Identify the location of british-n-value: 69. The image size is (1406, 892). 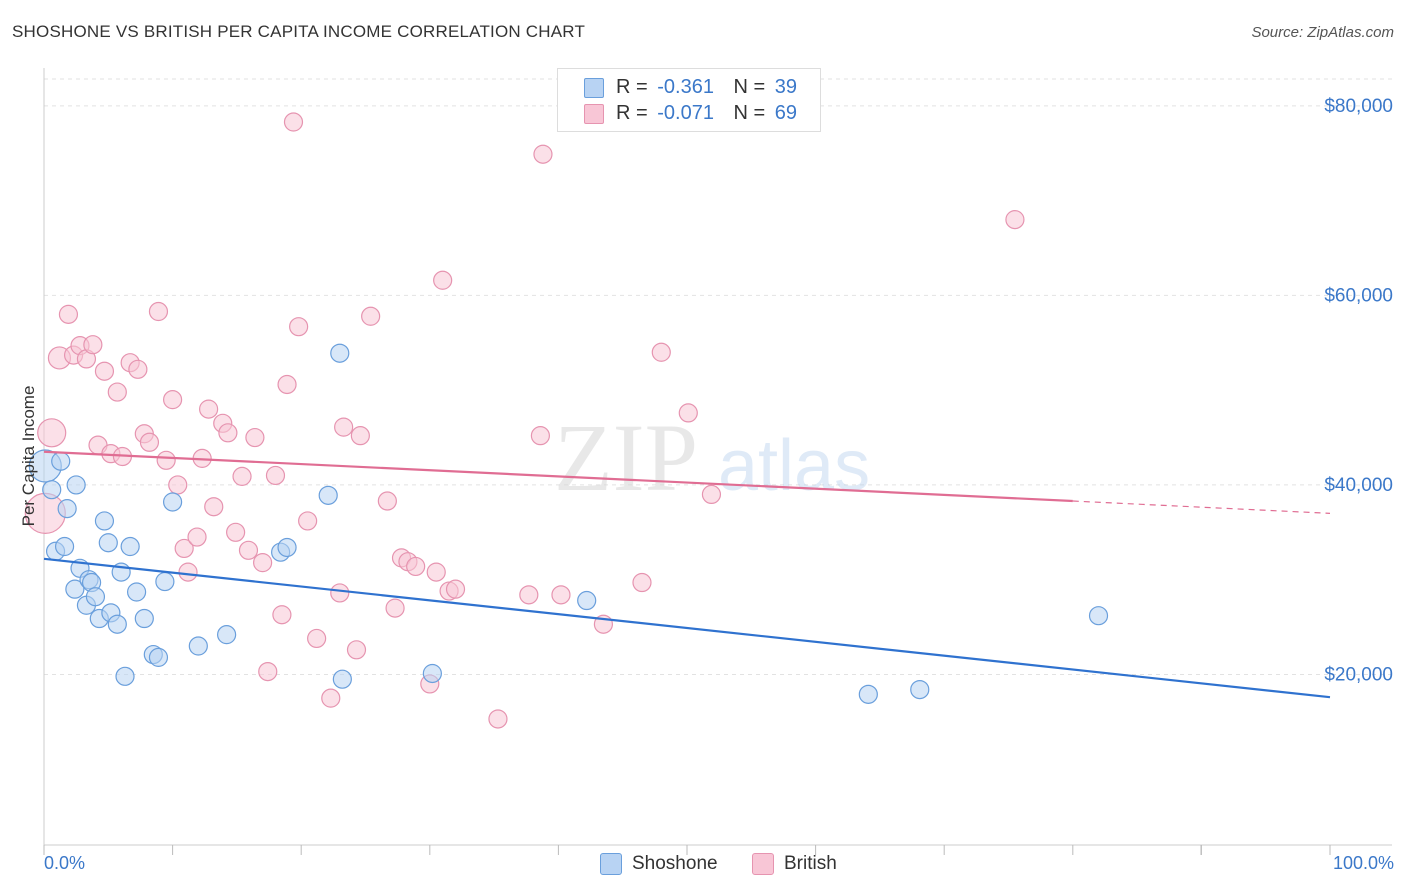
(786, 113).